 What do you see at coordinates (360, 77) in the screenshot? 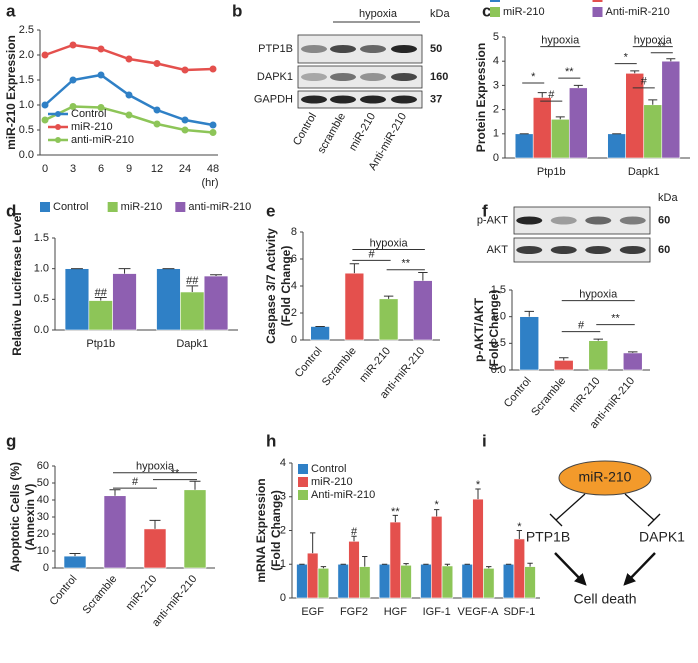
I see `blot-strip` at bounding box center [360, 77].